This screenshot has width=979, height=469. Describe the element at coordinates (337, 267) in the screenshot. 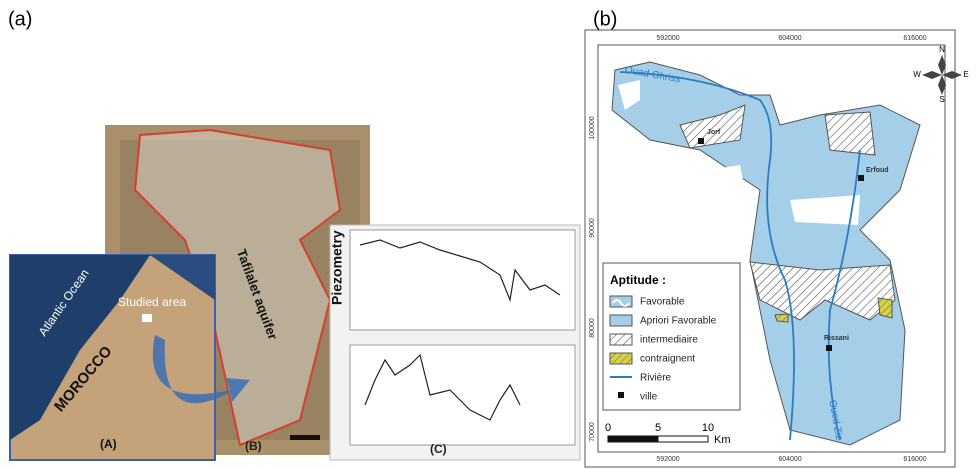

I see `graphs-title: Piezometry` at that location.